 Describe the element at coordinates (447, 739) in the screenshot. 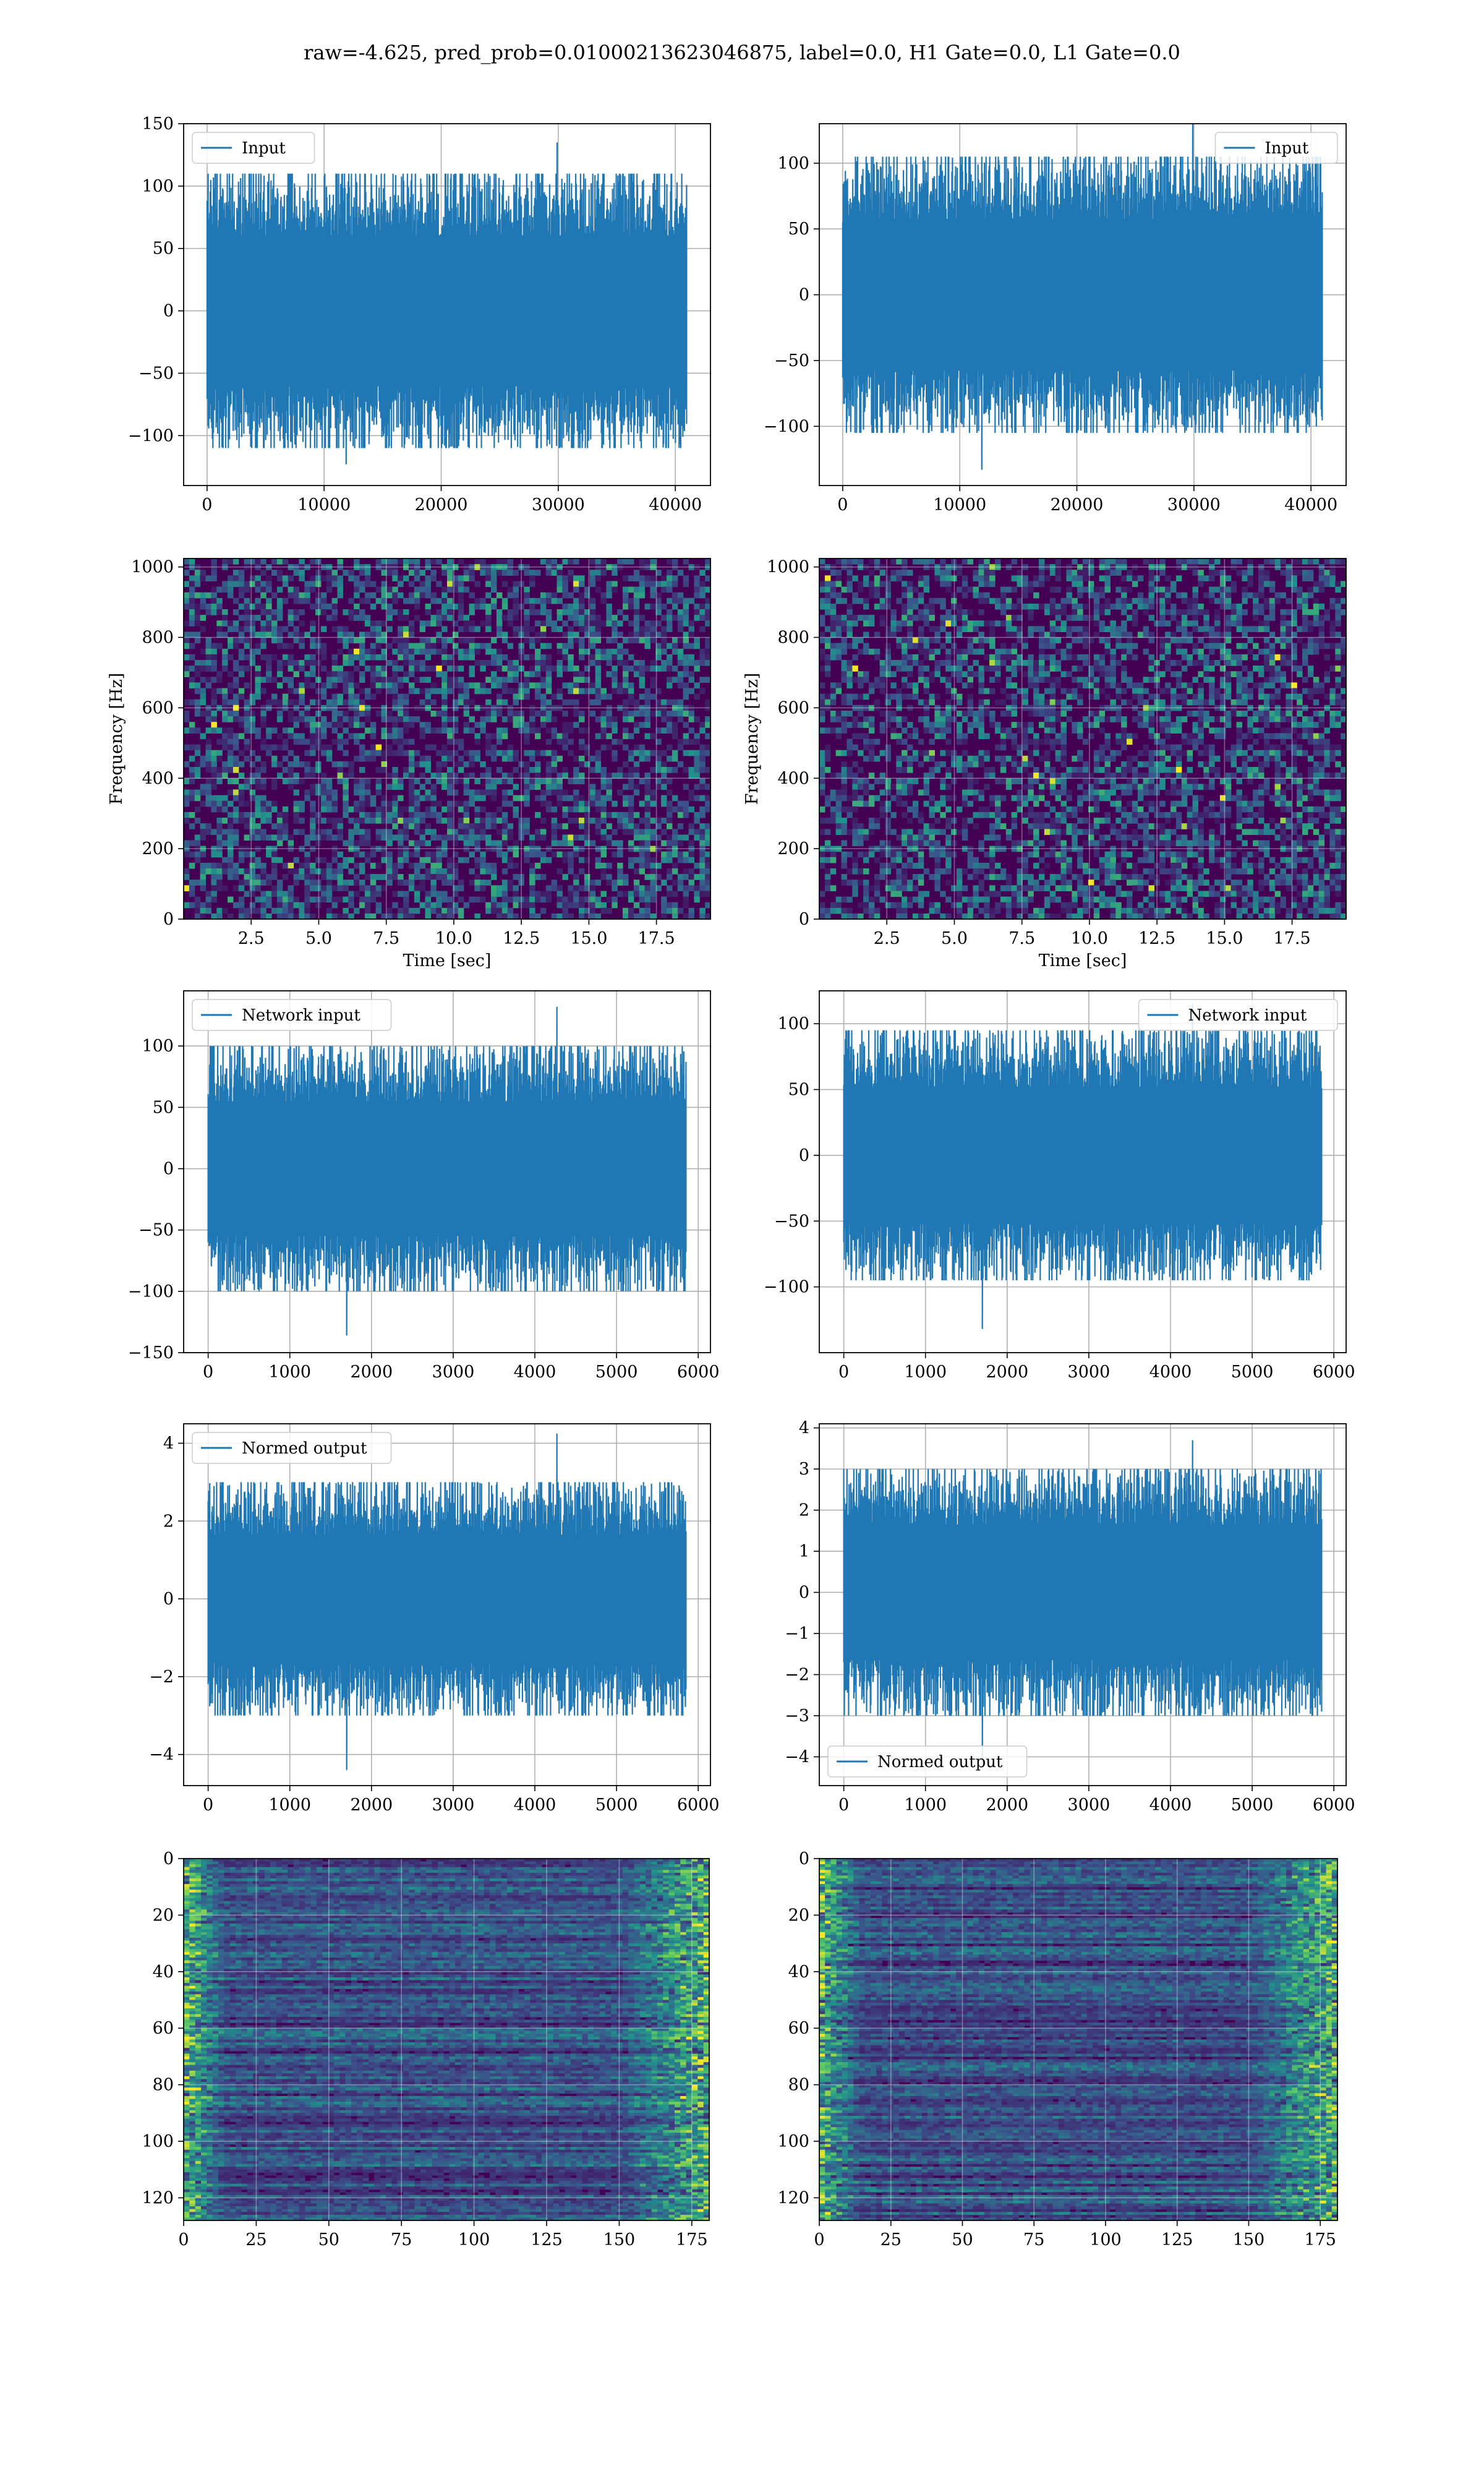

I see `axes-frame` at that location.